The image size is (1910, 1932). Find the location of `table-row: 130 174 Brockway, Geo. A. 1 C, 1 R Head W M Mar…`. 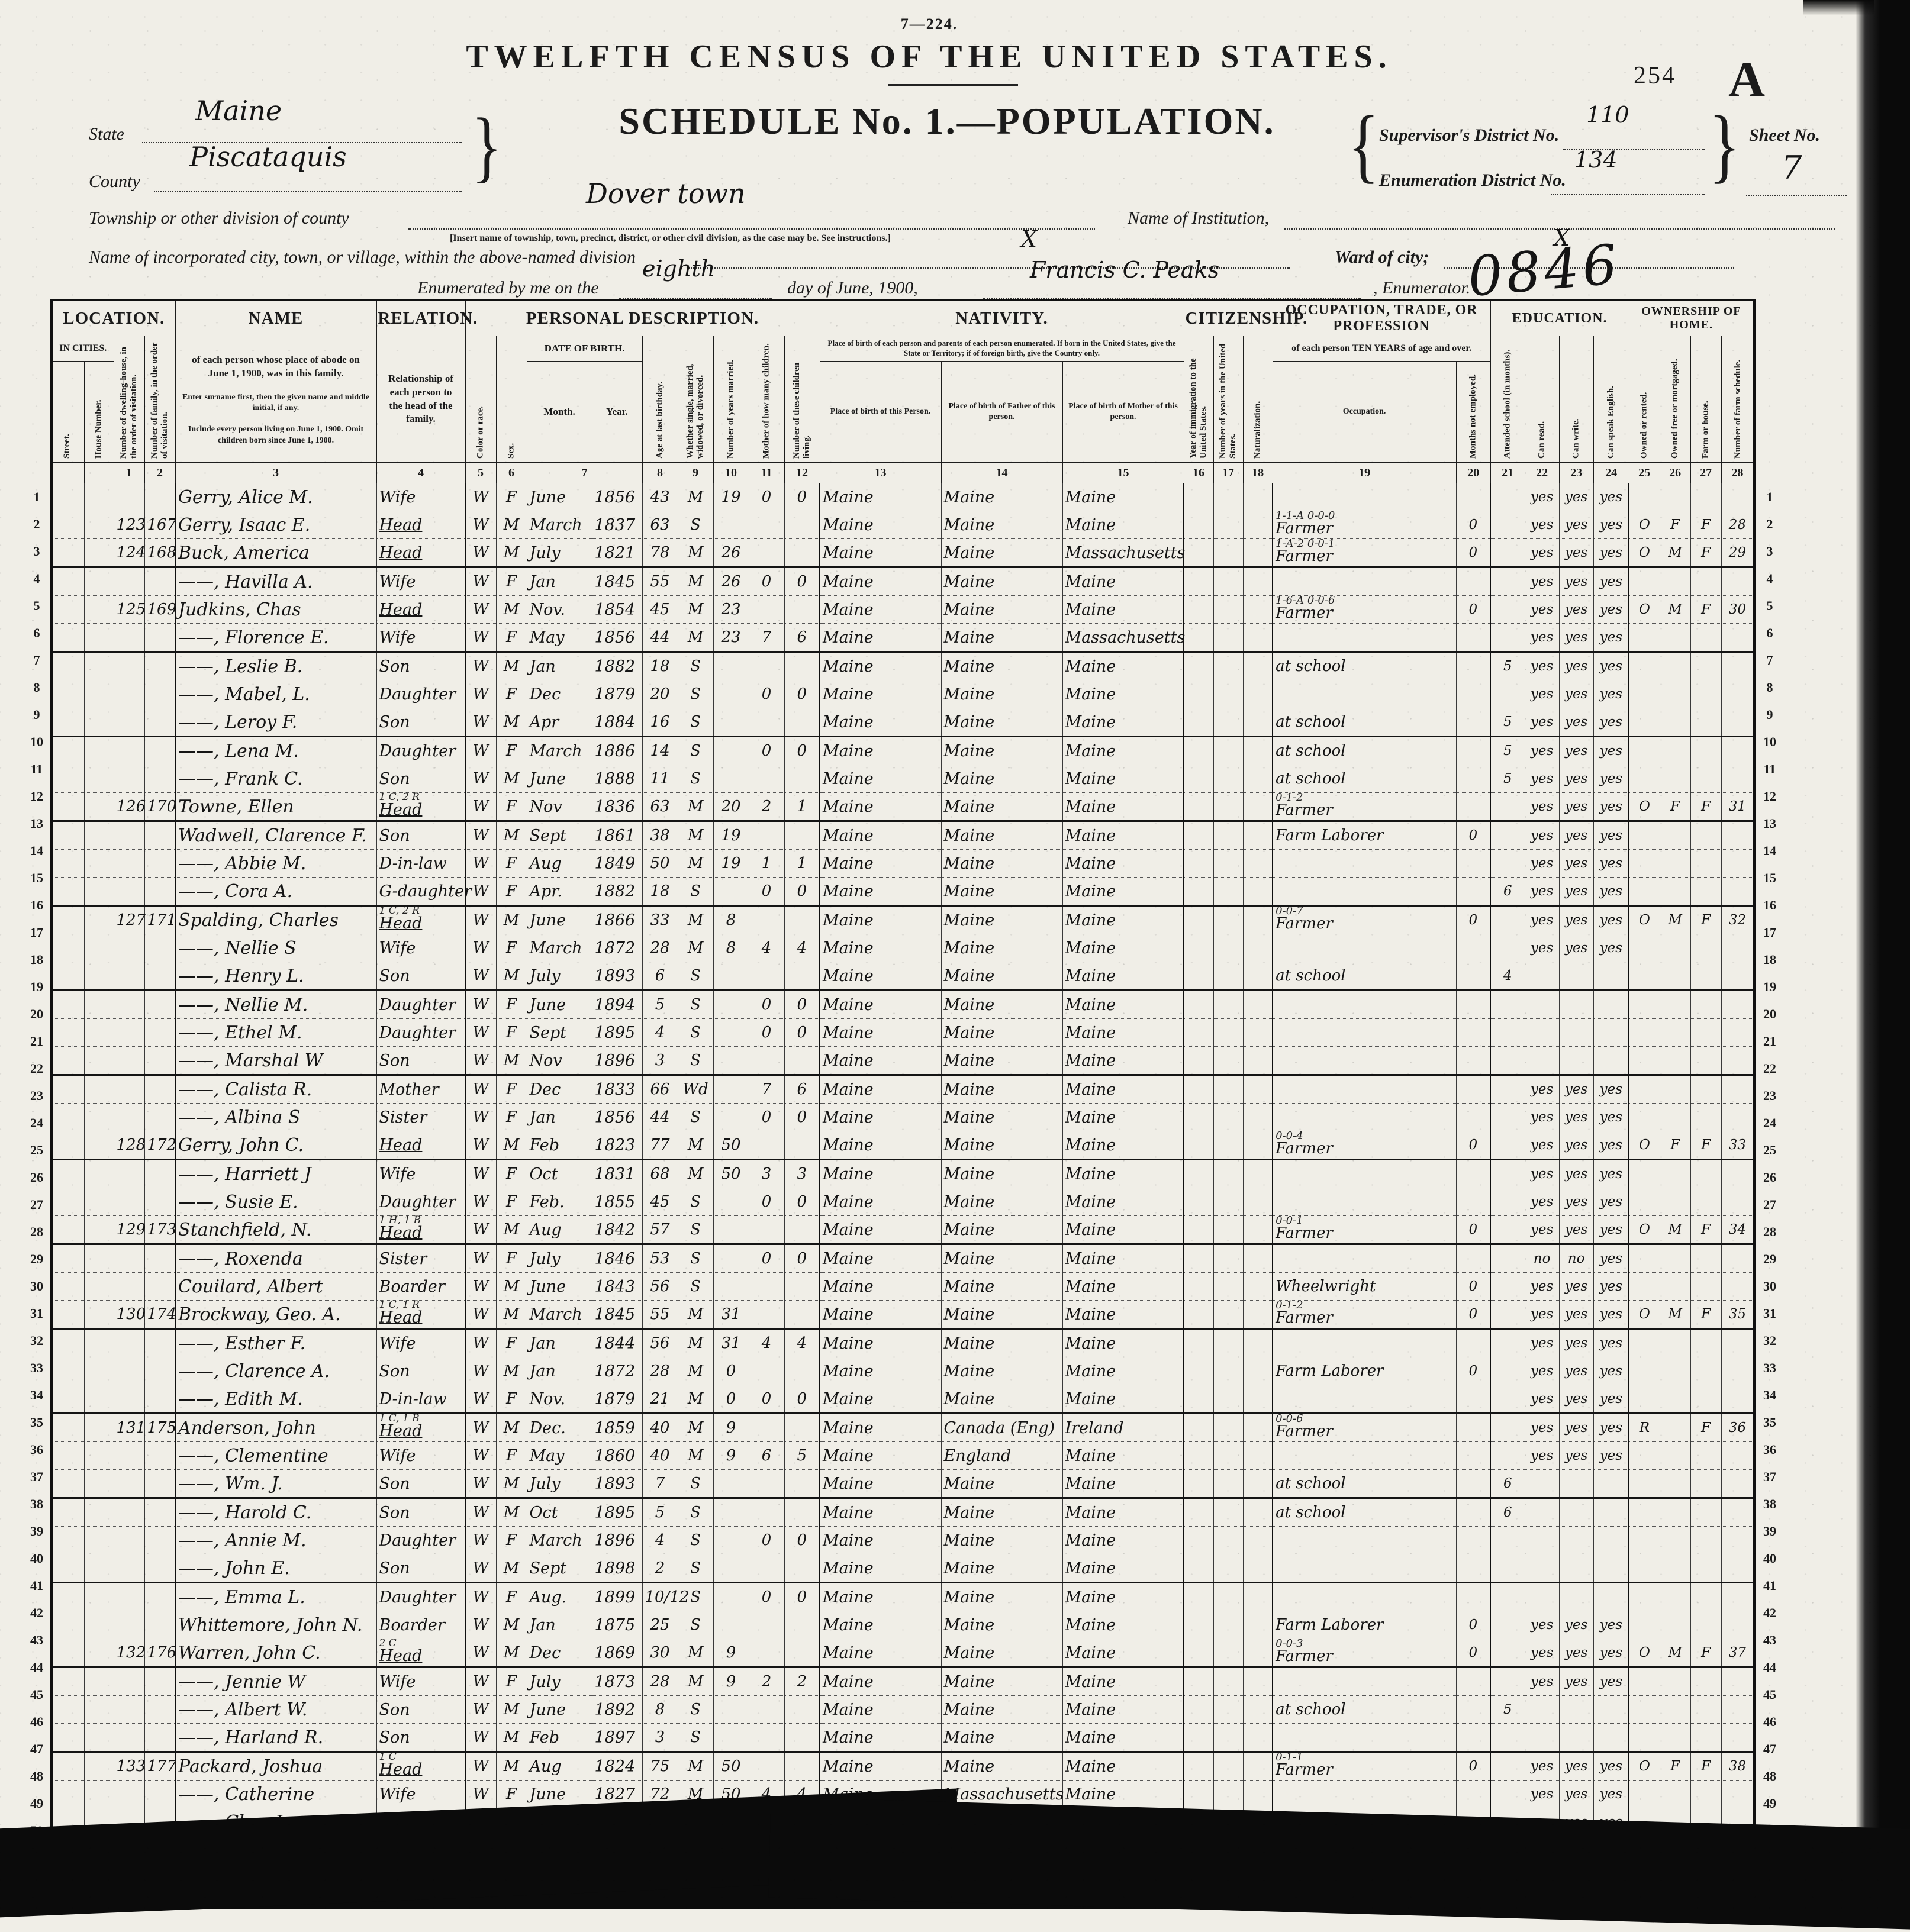

table-row: 130 174 Brockway, Geo. A. 1 C, 1 R Head W M Mar… is located at coordinates (903, 1314).